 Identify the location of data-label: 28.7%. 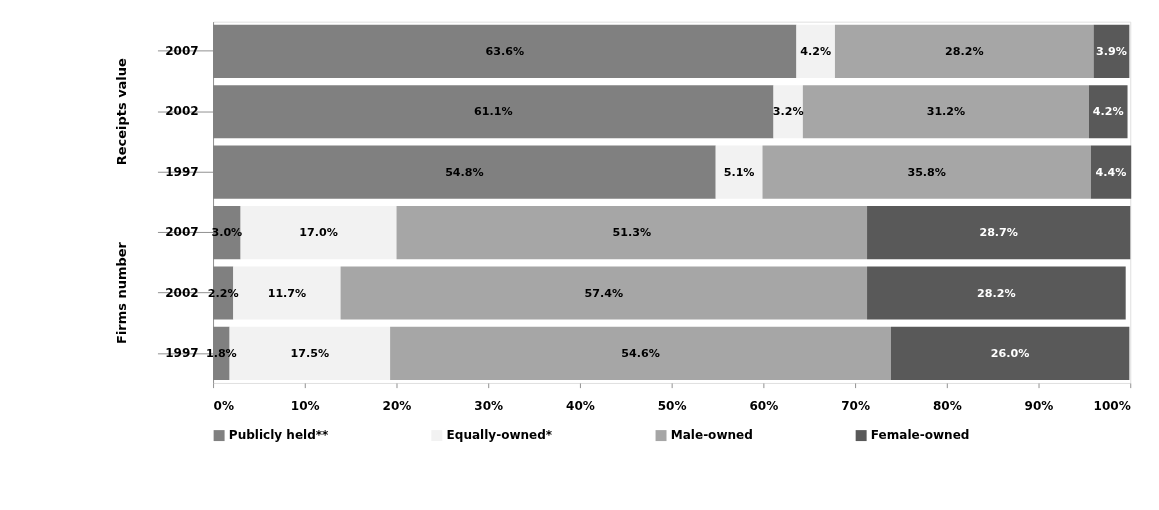
(998, 233).